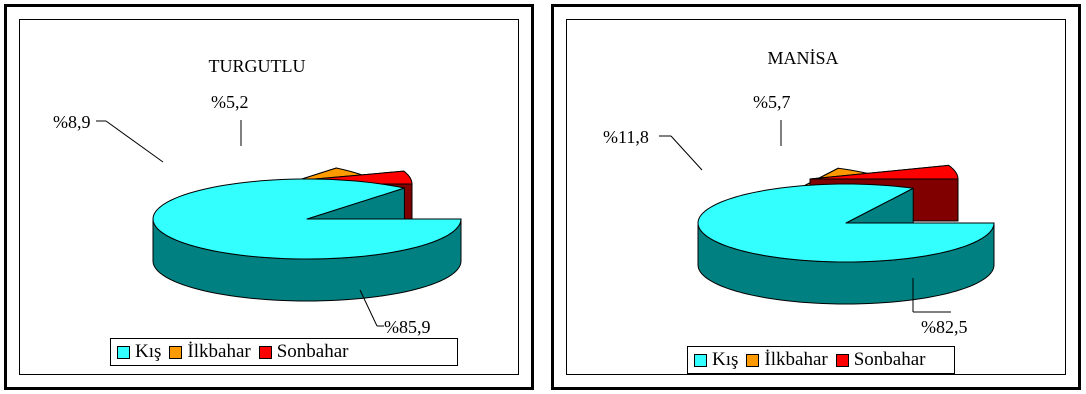 The image size is (1086, 394). Describe the element at coordinates (802, 58) in the screenshot. I see `chart-title: MANİSA` at that location.